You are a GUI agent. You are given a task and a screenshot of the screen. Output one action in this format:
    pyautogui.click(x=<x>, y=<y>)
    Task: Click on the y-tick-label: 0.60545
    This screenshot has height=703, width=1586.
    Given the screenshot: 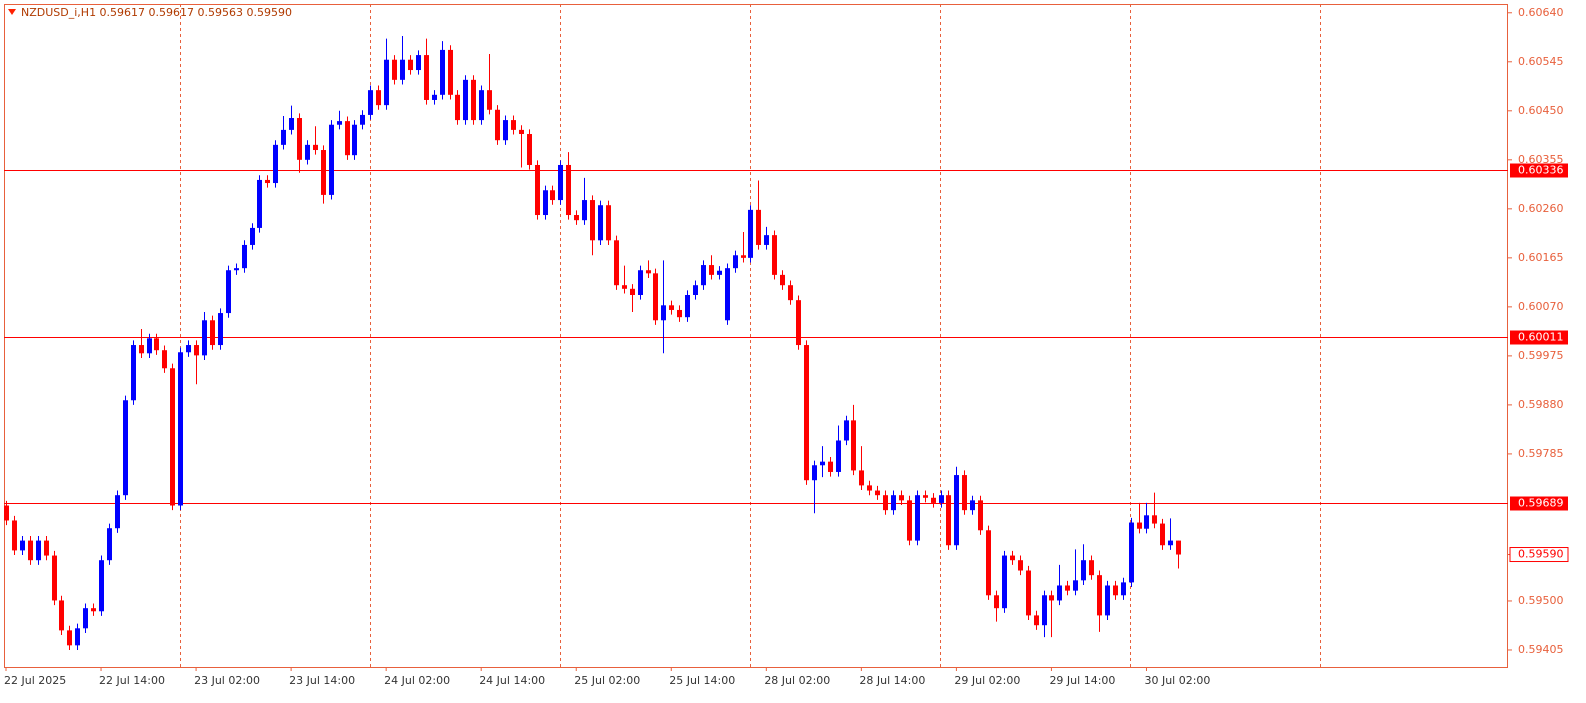 What is the action you would take?
    pyautogui.click(x=1541, y=61)
    